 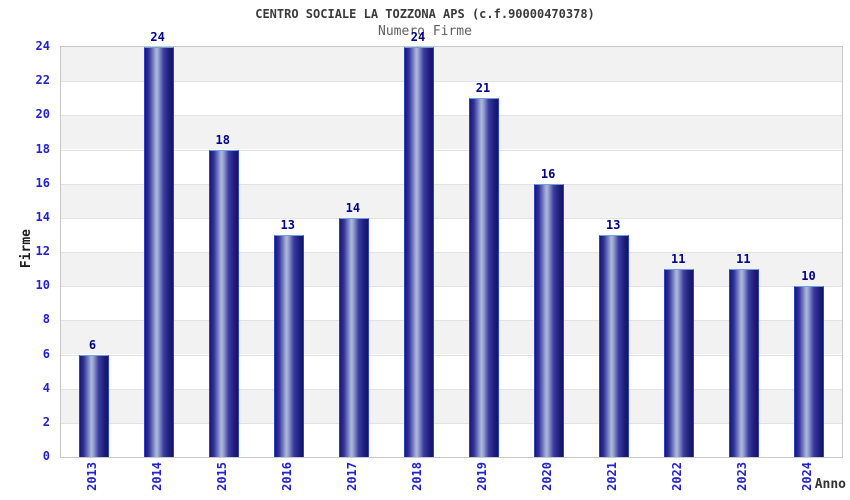 What do you see at coordinates (93, 405) in the screenshot?
I see `bar-2013` at bounding box center [93, 405].